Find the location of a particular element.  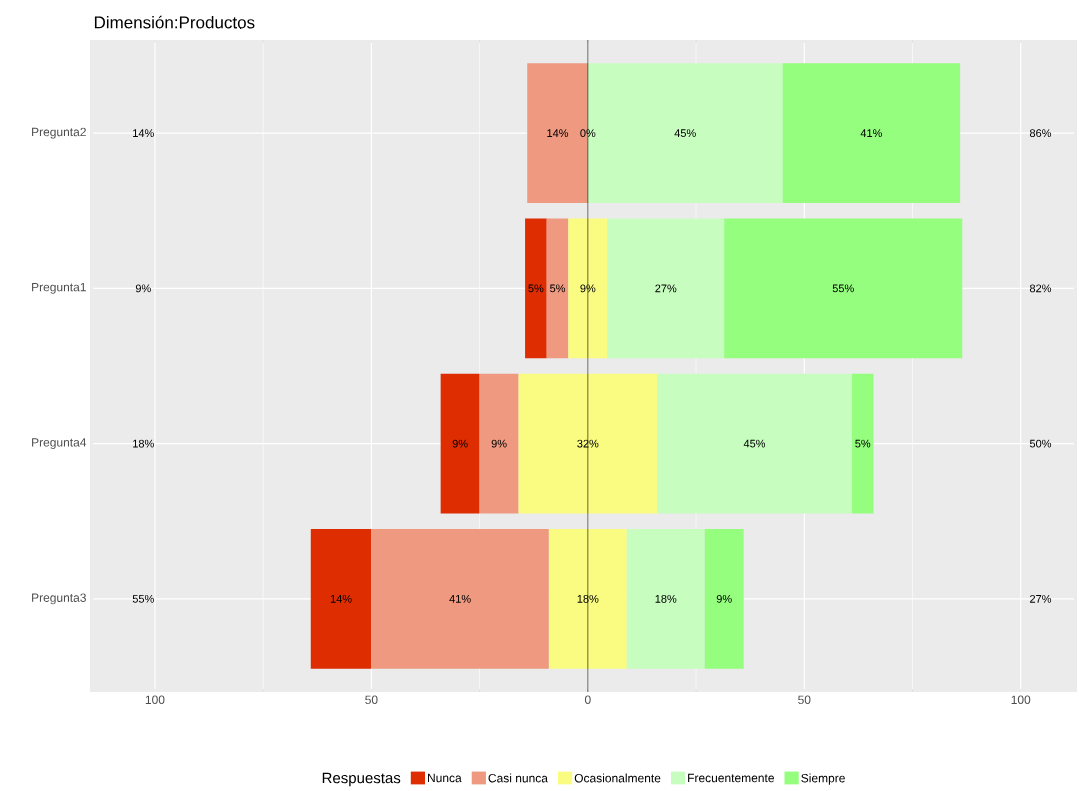

annotation: 14% is located at coordinates (143, 133).